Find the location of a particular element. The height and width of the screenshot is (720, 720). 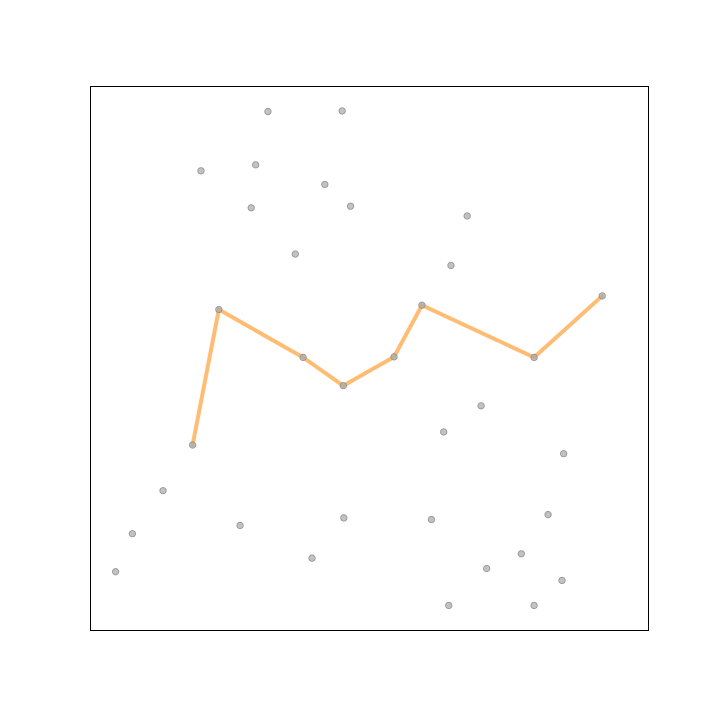

line-series is located at coordinates (397, 370).